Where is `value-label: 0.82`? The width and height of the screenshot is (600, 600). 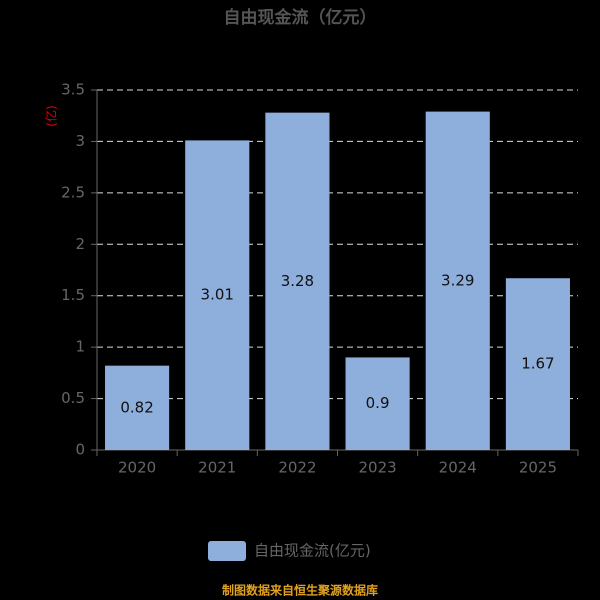
value-label: 0.82 is located at coordinates (136, 407).